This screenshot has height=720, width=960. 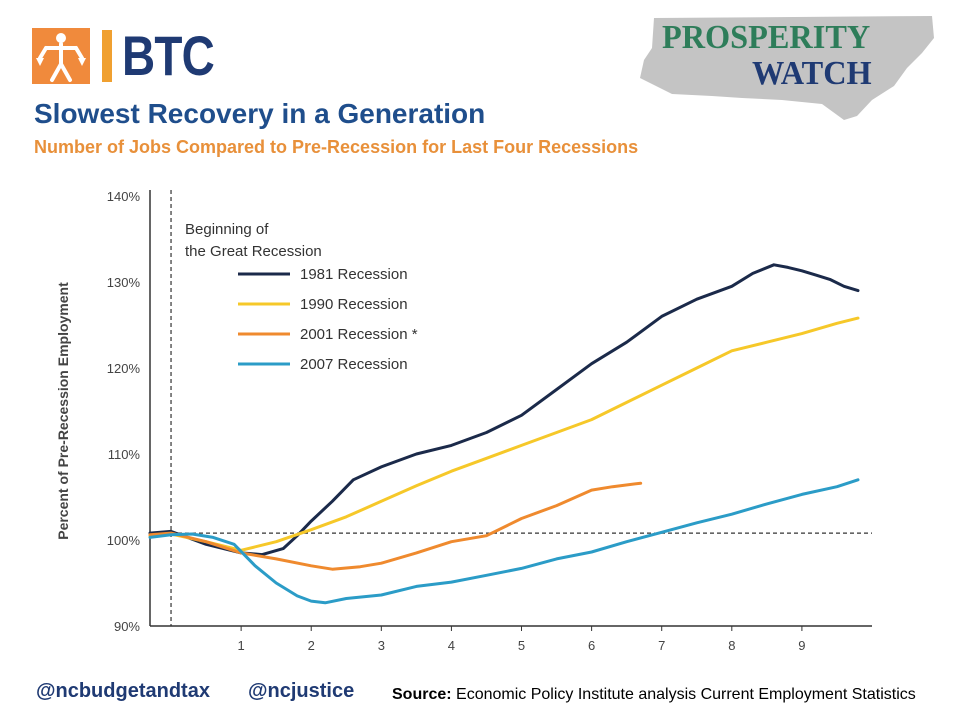 What do you see at coordinates (168, 55) in the screenshot?
I see `btc-wordmark: BTC` at bounding box center [168, 55].